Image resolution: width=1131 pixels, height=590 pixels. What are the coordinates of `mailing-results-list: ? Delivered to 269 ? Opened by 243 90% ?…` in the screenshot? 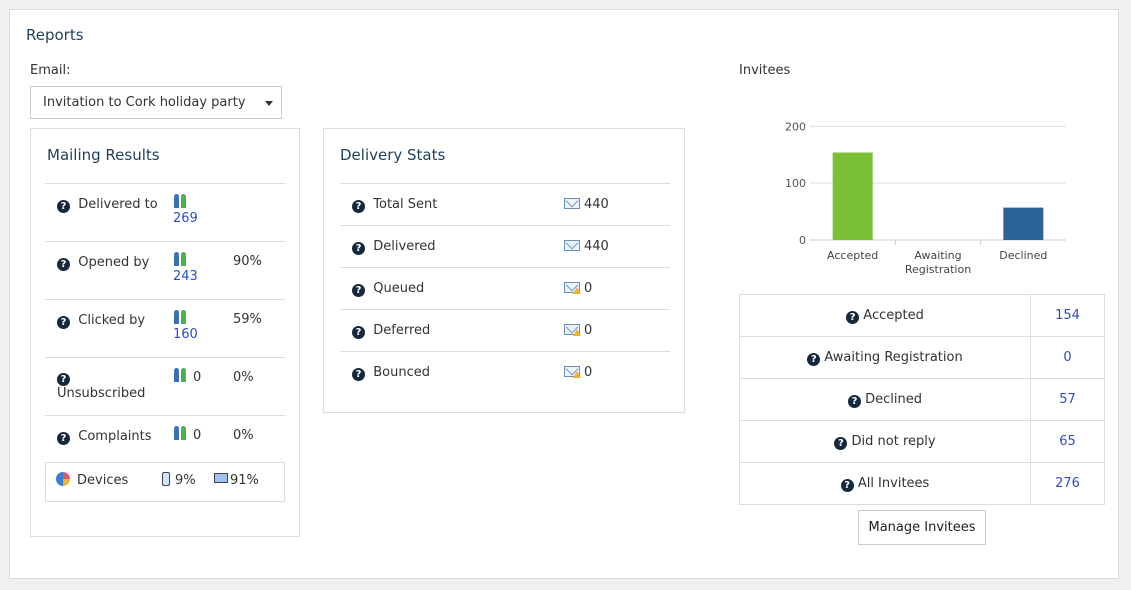 It's located at (165, 322).